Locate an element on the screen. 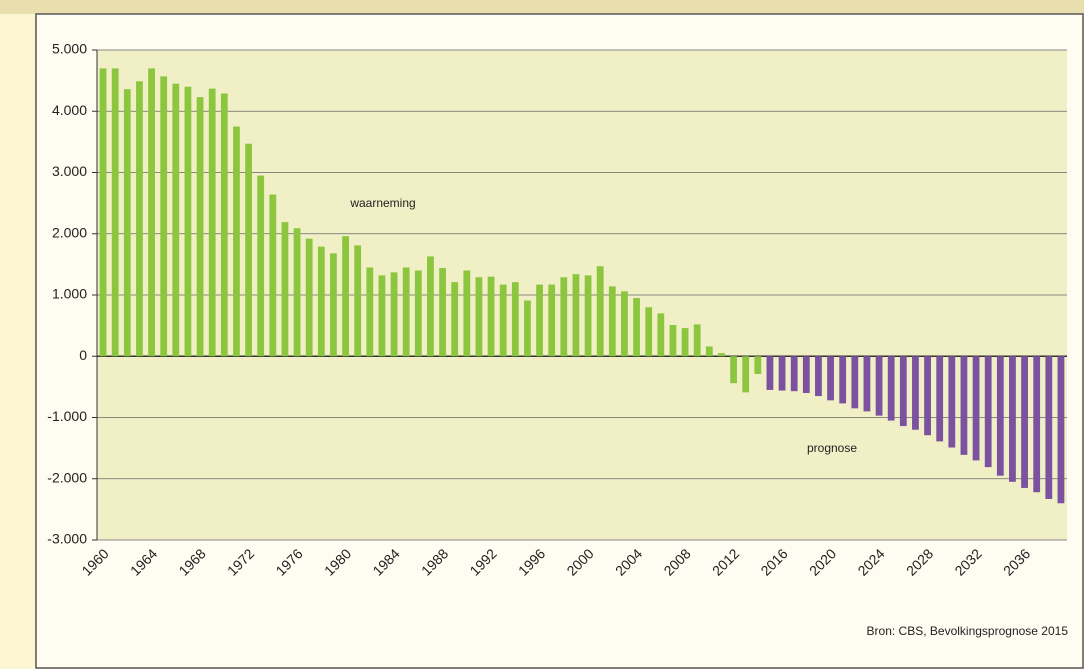 This screenshot has width=1084, height=669. y-tick-label: 2.000 is located at coordinates (69, 232).